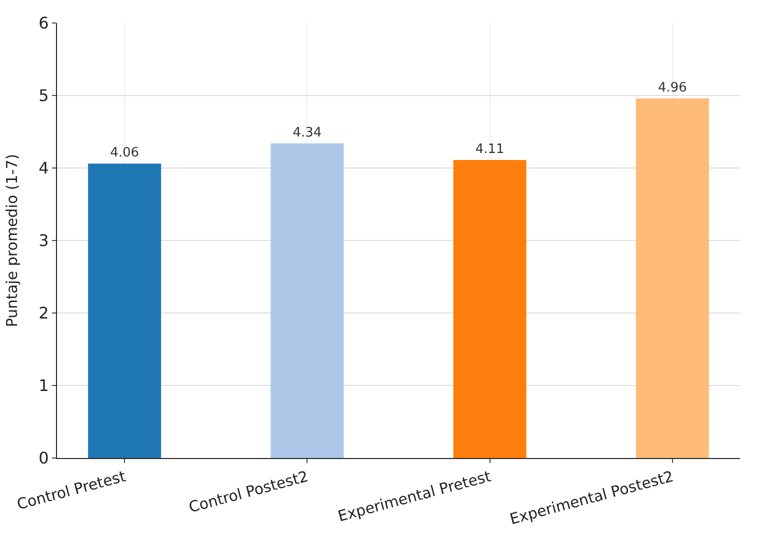 This screenshot has height=555, width=777. Describe the element at coordinates (672, 88) in the screenshot. I see `data-label: 4.96` at that location.